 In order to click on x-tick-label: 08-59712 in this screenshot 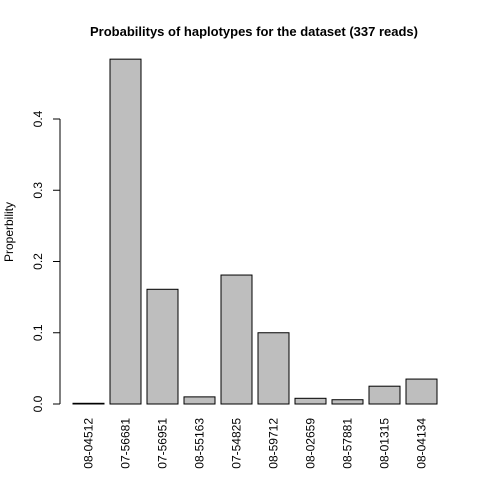, I will do `click(274, 443)`.